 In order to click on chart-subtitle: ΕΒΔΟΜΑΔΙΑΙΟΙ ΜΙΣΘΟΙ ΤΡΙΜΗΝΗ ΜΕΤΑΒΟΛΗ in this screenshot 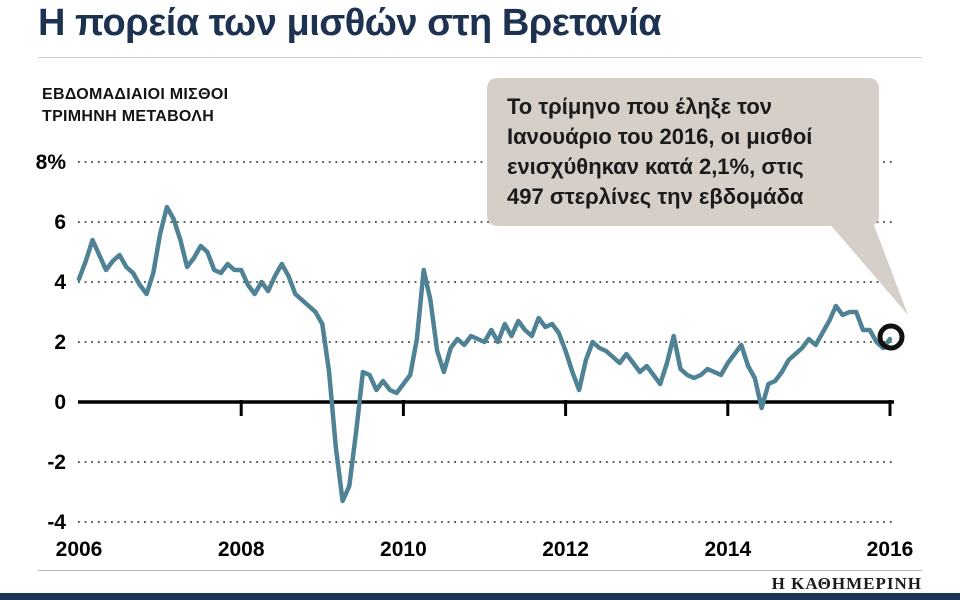, I will do `click(135, 106)`.